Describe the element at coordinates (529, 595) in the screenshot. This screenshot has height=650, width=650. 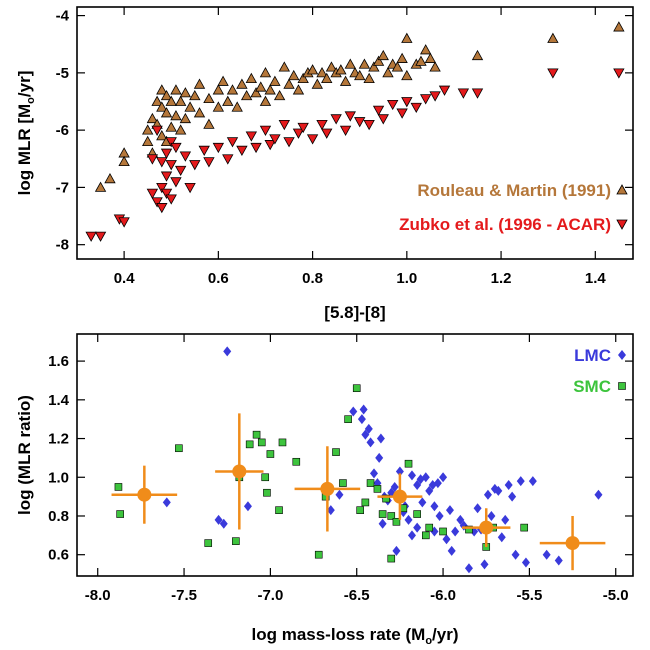
I see `x-tick-label: -5.5` at that location.